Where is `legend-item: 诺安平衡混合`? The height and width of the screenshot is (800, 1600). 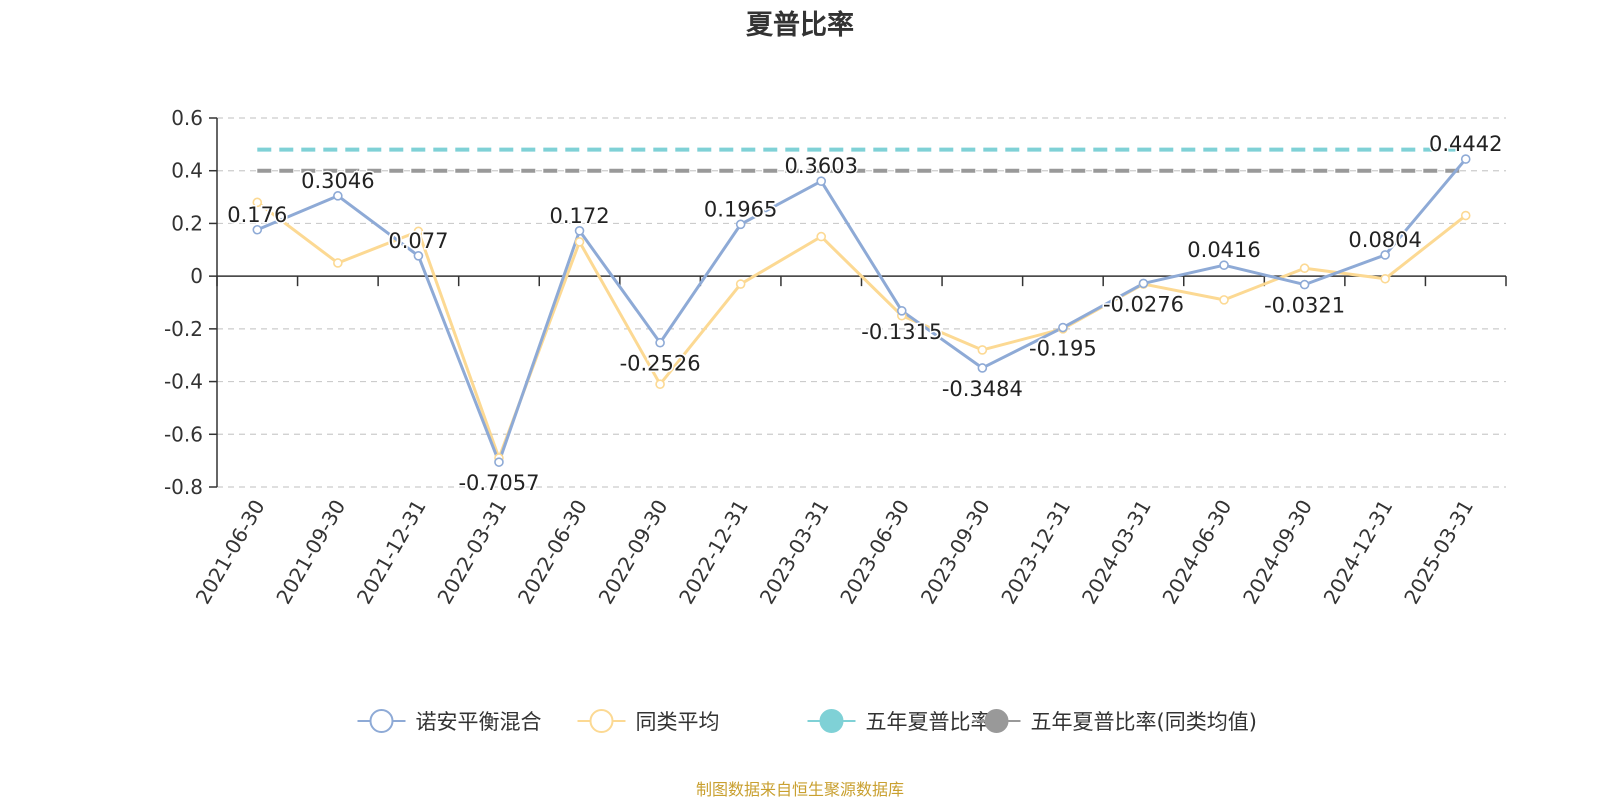
legend-item: 诺安平衡混合 is located at coordinates (449, 721).